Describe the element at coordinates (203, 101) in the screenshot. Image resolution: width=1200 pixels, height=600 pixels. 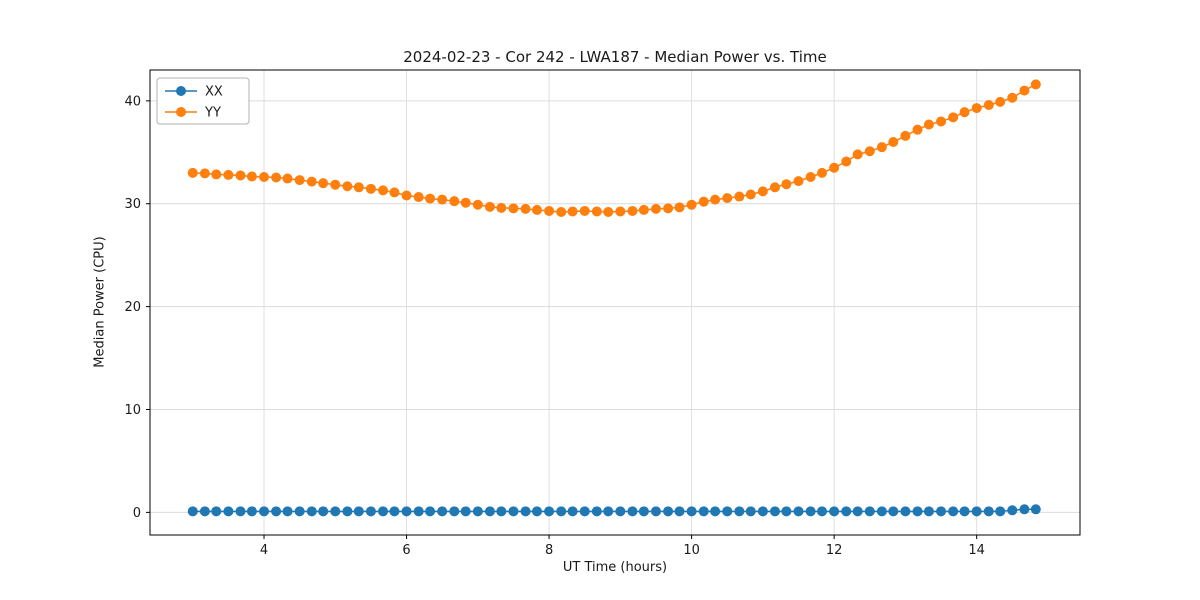
I see `legend-box` at that location.